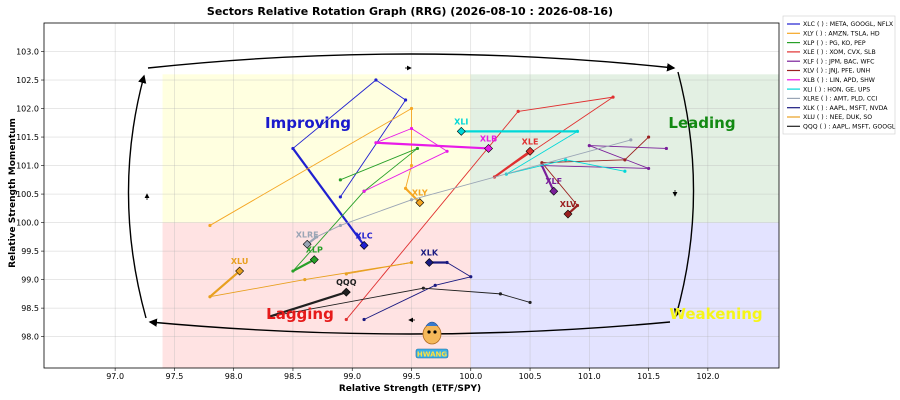 The height and width of the screenshot is (400, 900). What do you see at coordinates (839, 80) in the screenshot?
I see `legend-entry: XLB ( ) : LIN, APD, SHW` at bounding box center [839, 80].